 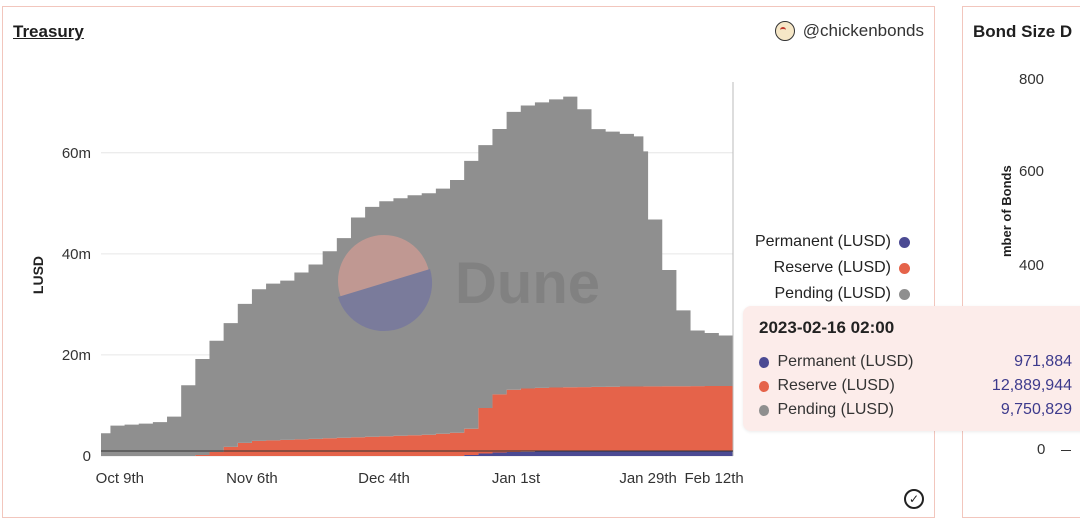 I want to click on bond-size-chart-card: Bond Size D mber of Bonds 800 600 400 0, so click(x=1021, y=262).